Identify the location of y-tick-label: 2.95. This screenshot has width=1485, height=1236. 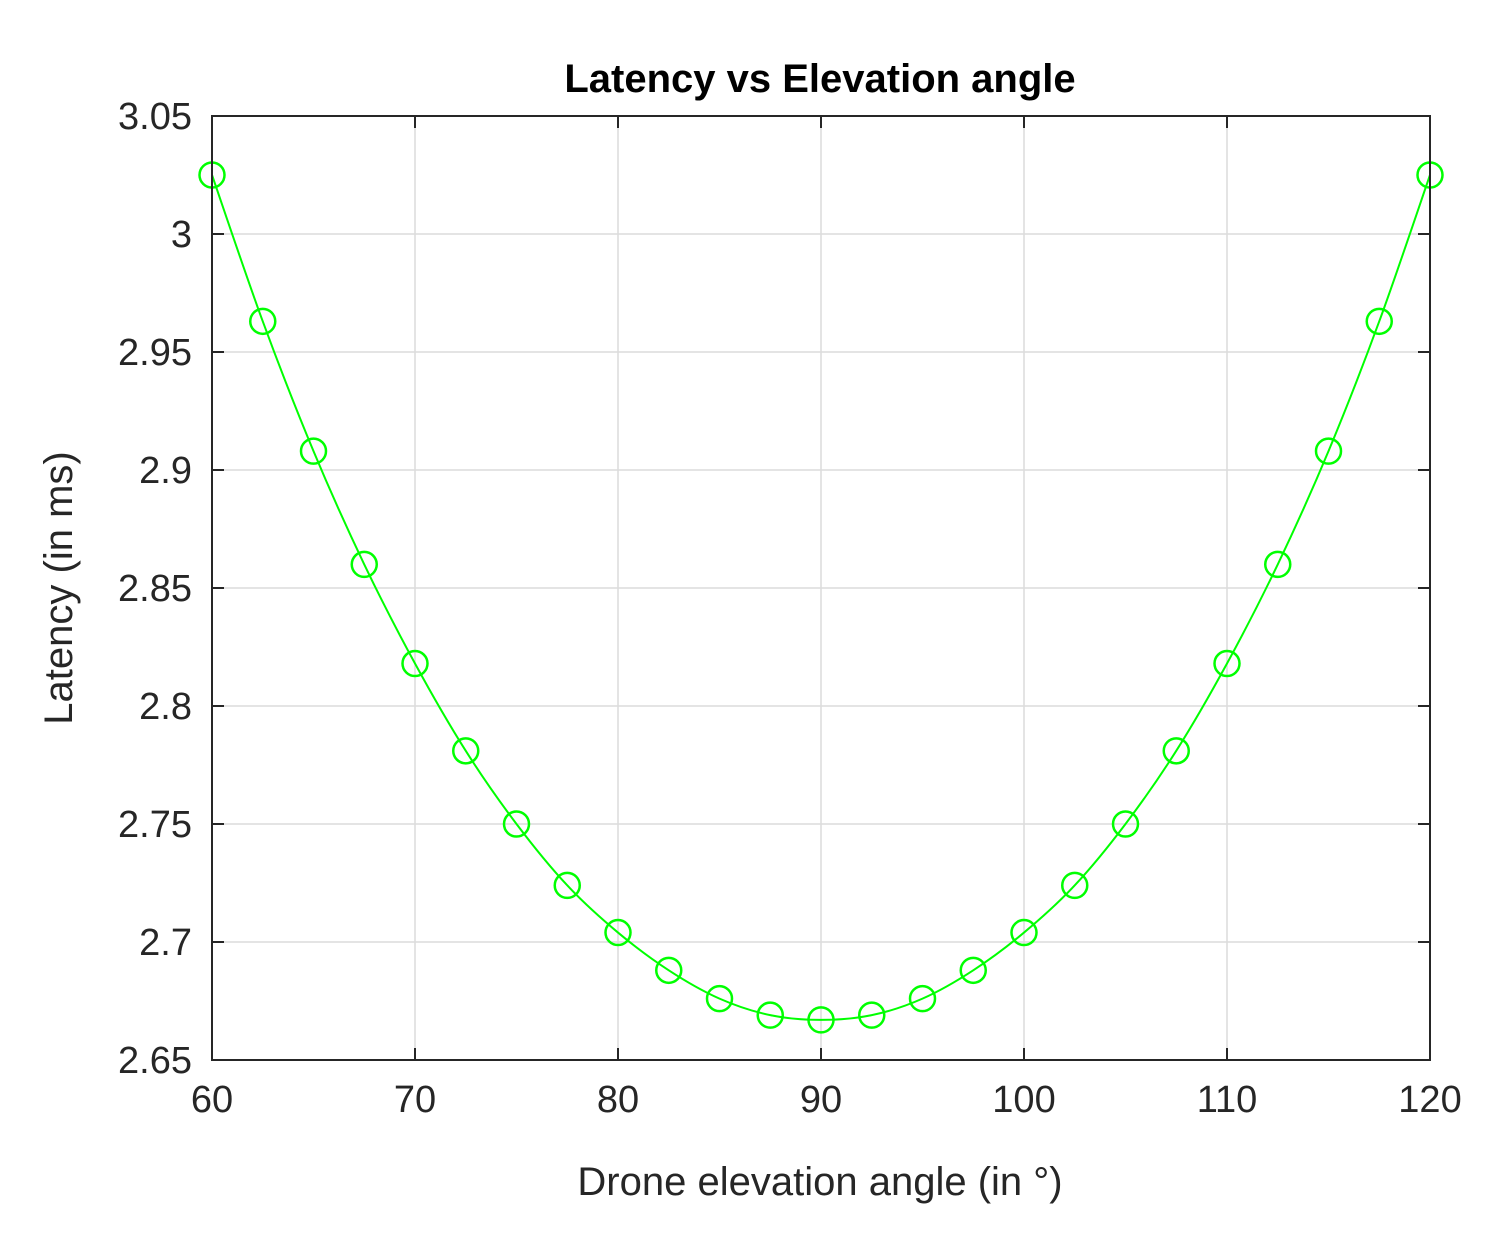
(155, 353).